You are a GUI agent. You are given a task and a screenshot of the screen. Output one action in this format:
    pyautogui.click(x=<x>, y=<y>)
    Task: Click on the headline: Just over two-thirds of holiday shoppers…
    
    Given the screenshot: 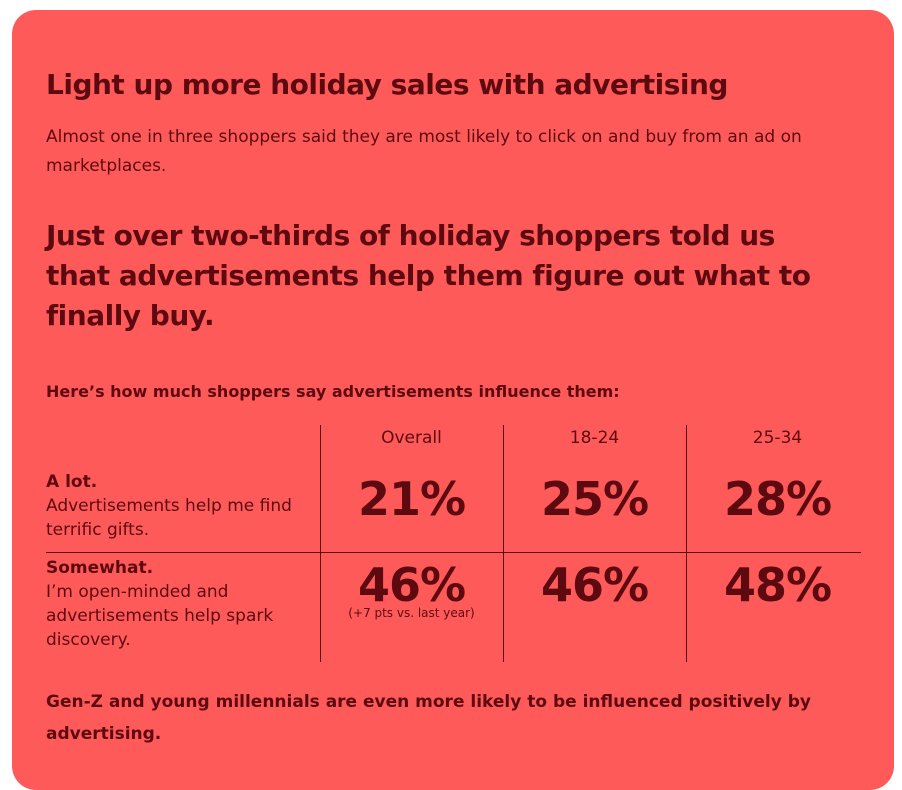 What is the action you would take?
    pyautogui.click(x=428, y=275)
    